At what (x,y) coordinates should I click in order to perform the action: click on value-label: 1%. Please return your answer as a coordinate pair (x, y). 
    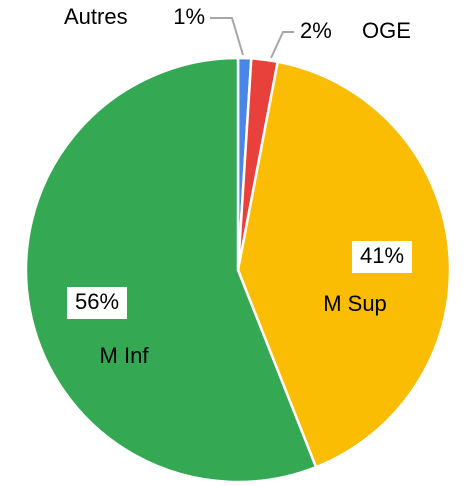
    Looking at the image, I should click on (189, 16).